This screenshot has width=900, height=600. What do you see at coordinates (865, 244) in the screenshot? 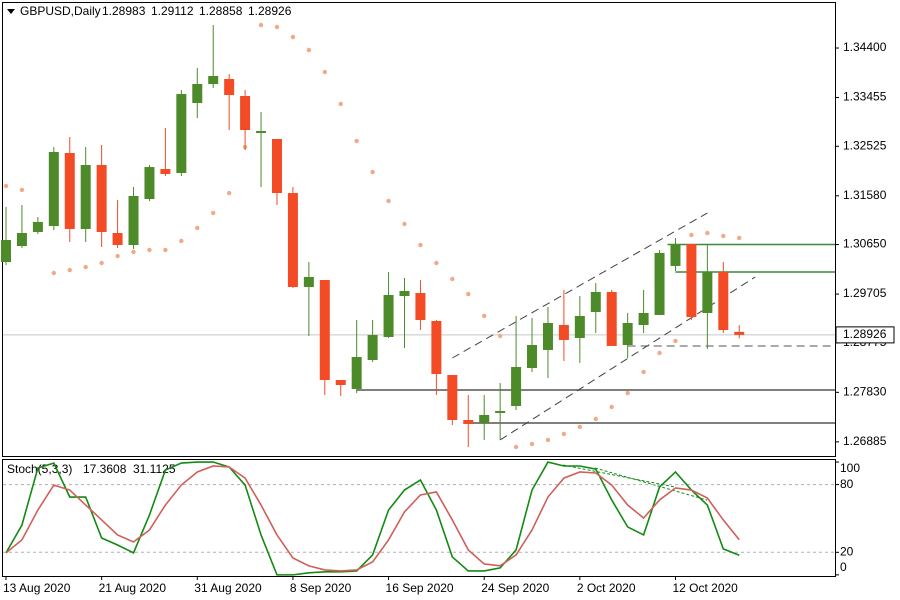
I see `y-tick-label: 1.30650` at bounding box center [865, 244].